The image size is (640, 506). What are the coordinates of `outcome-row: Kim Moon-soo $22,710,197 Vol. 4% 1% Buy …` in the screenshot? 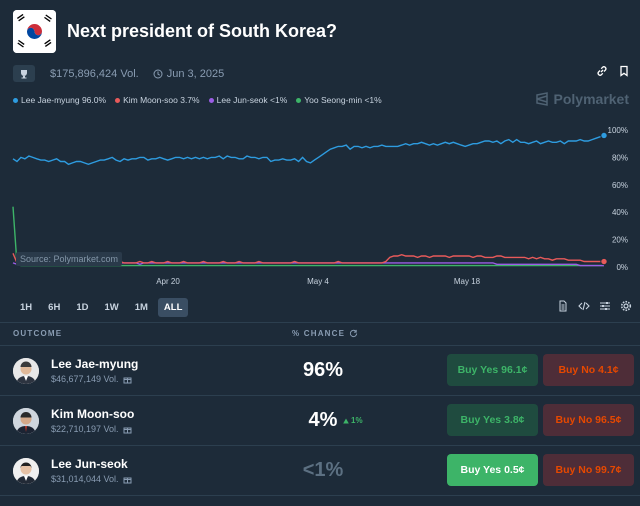 It's located at (320, 421).